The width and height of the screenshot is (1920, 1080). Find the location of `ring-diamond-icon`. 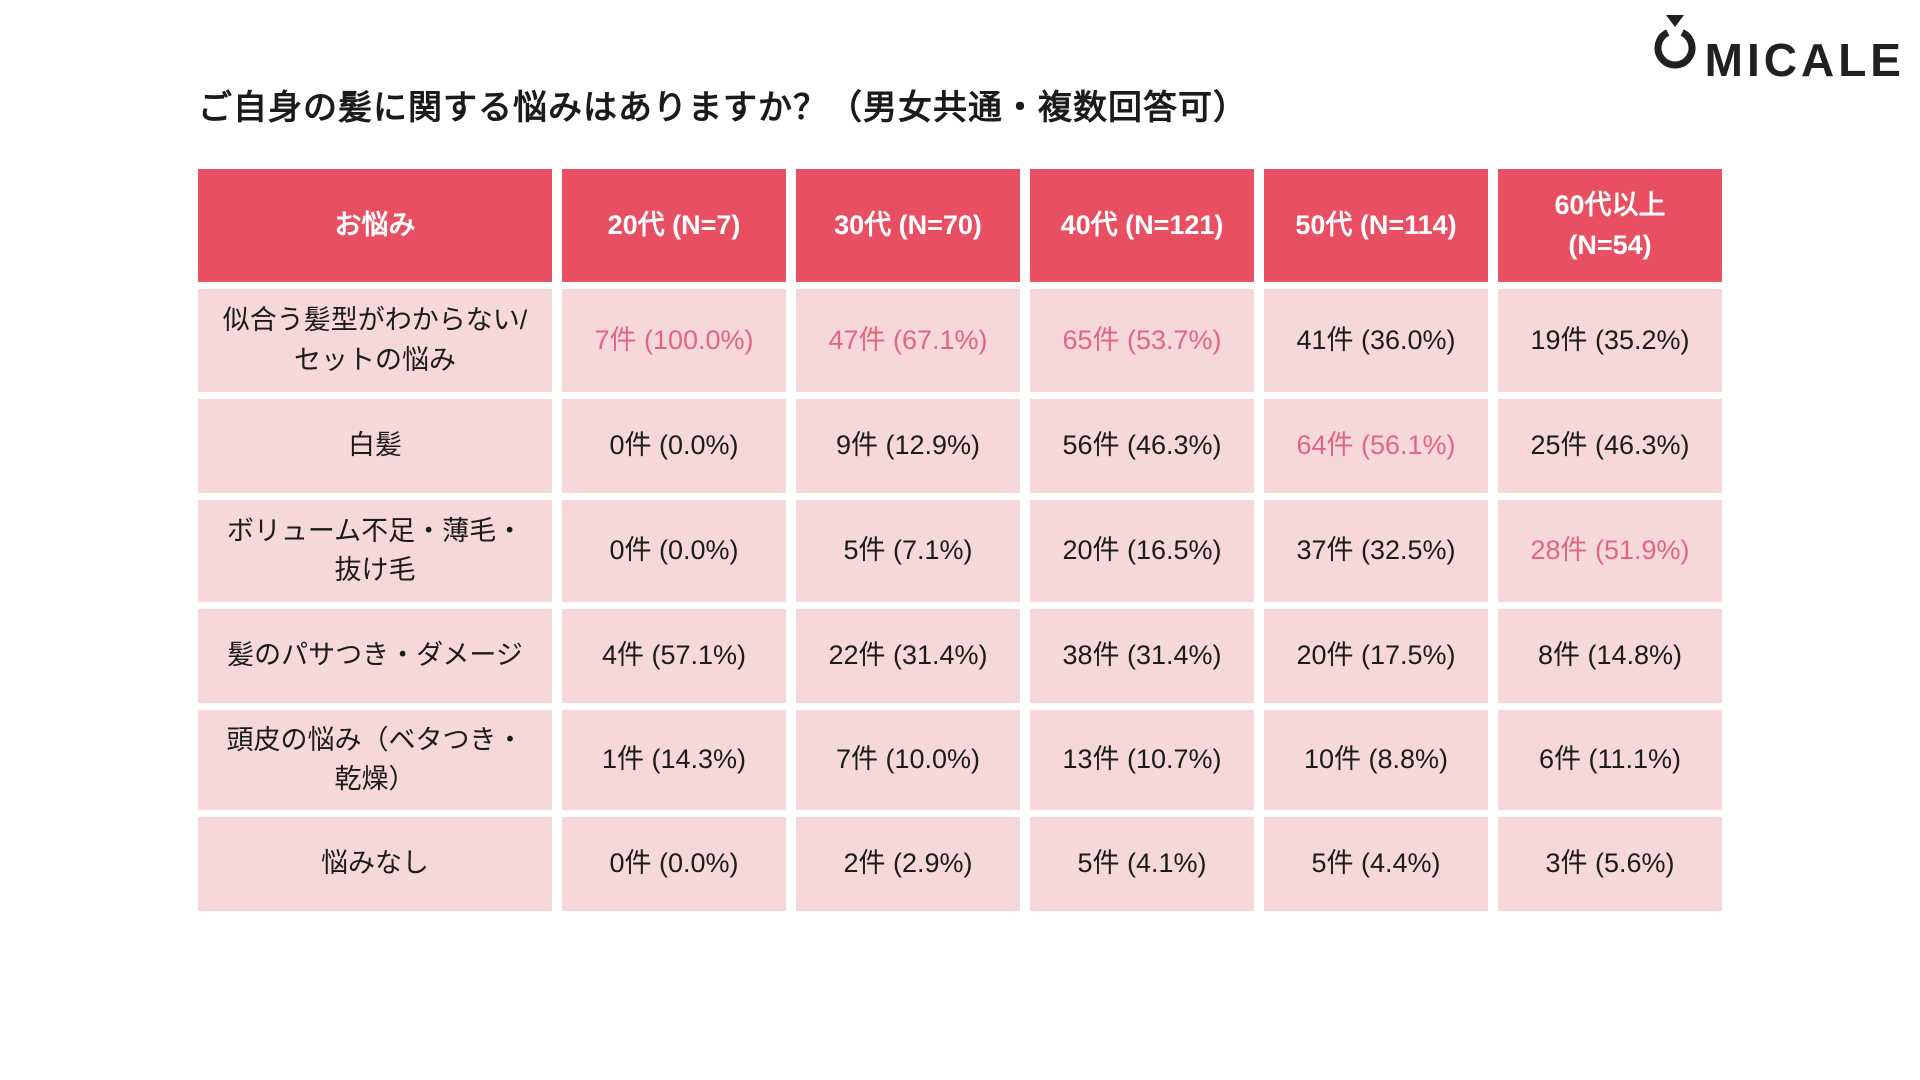

ring-diamond-icon is located at coordinates (1675, 41).